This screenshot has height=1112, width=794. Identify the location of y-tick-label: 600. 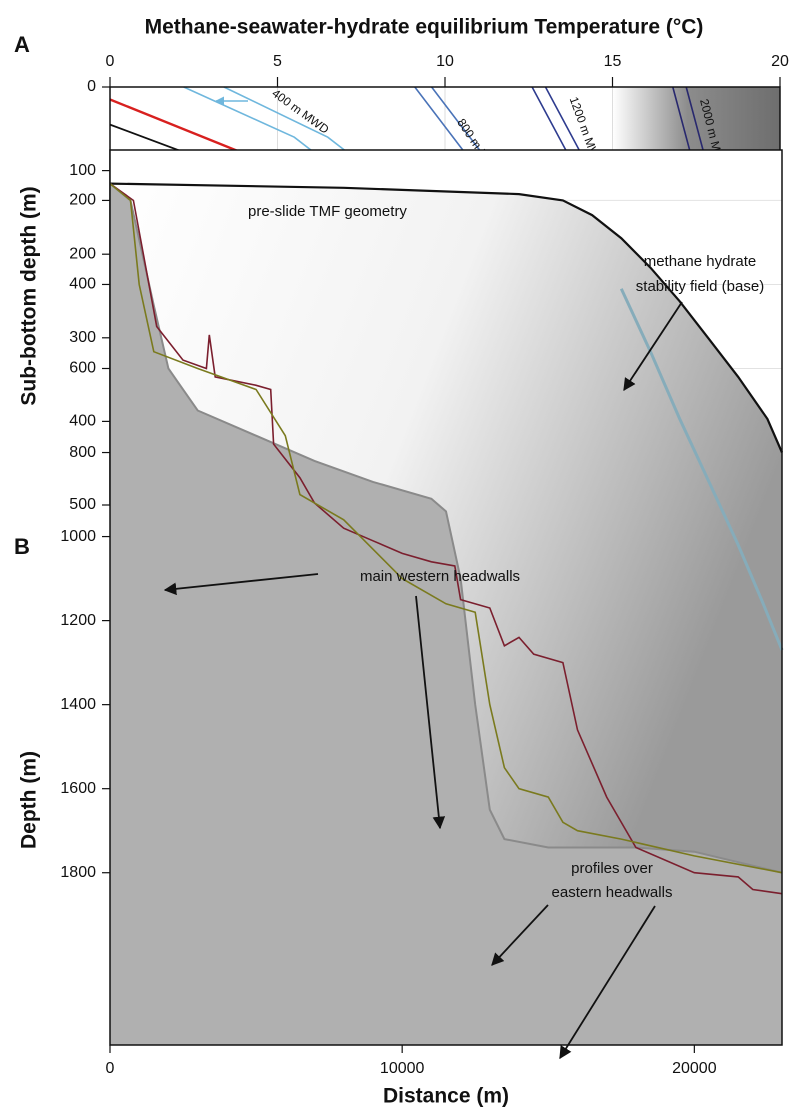
(82, 368).